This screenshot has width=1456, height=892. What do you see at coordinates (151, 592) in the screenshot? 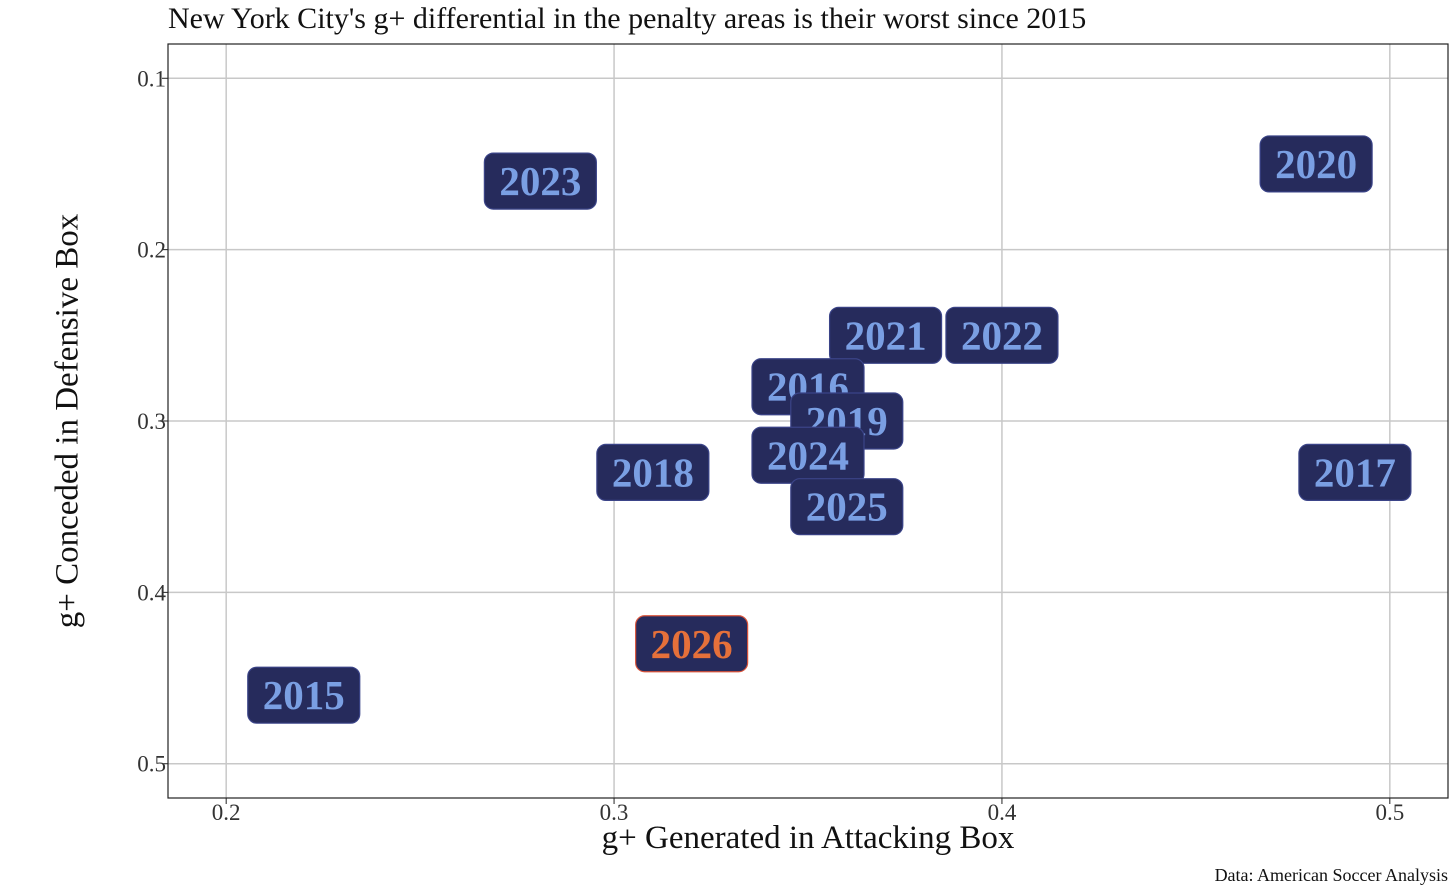
I see `y-tick-label: 0.4` at bounding box center [151, 592].